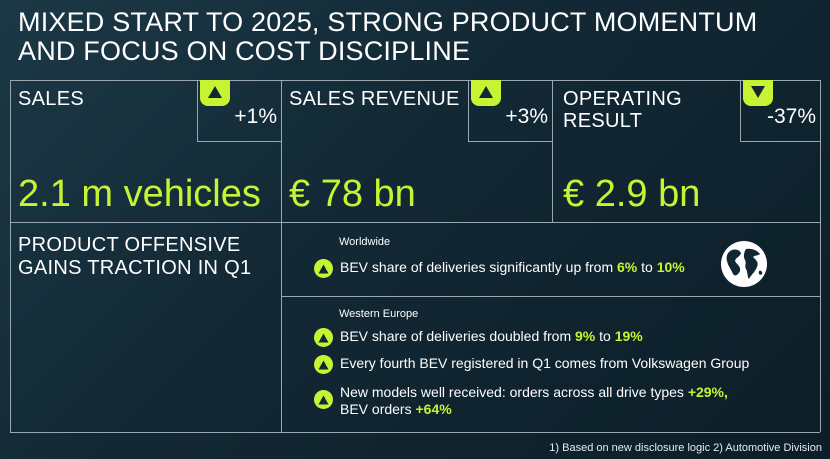  I want to click on kpi-operating-delta: -37%, so click(791, 116).